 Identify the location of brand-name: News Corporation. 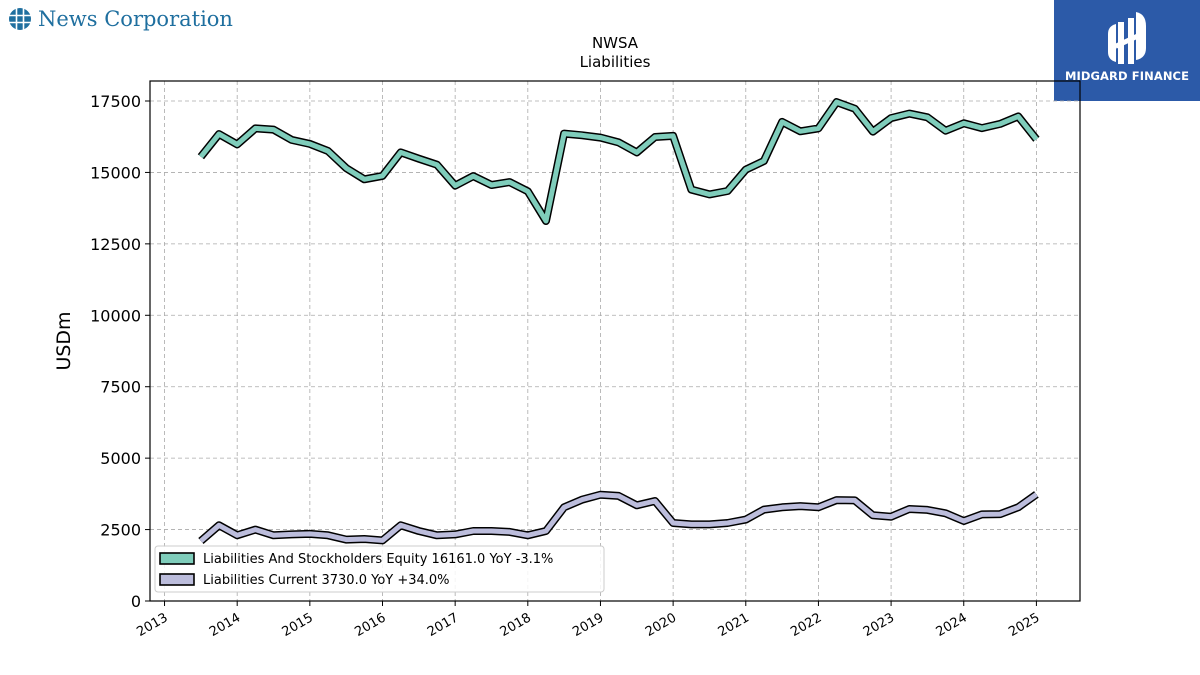
(135, 19).